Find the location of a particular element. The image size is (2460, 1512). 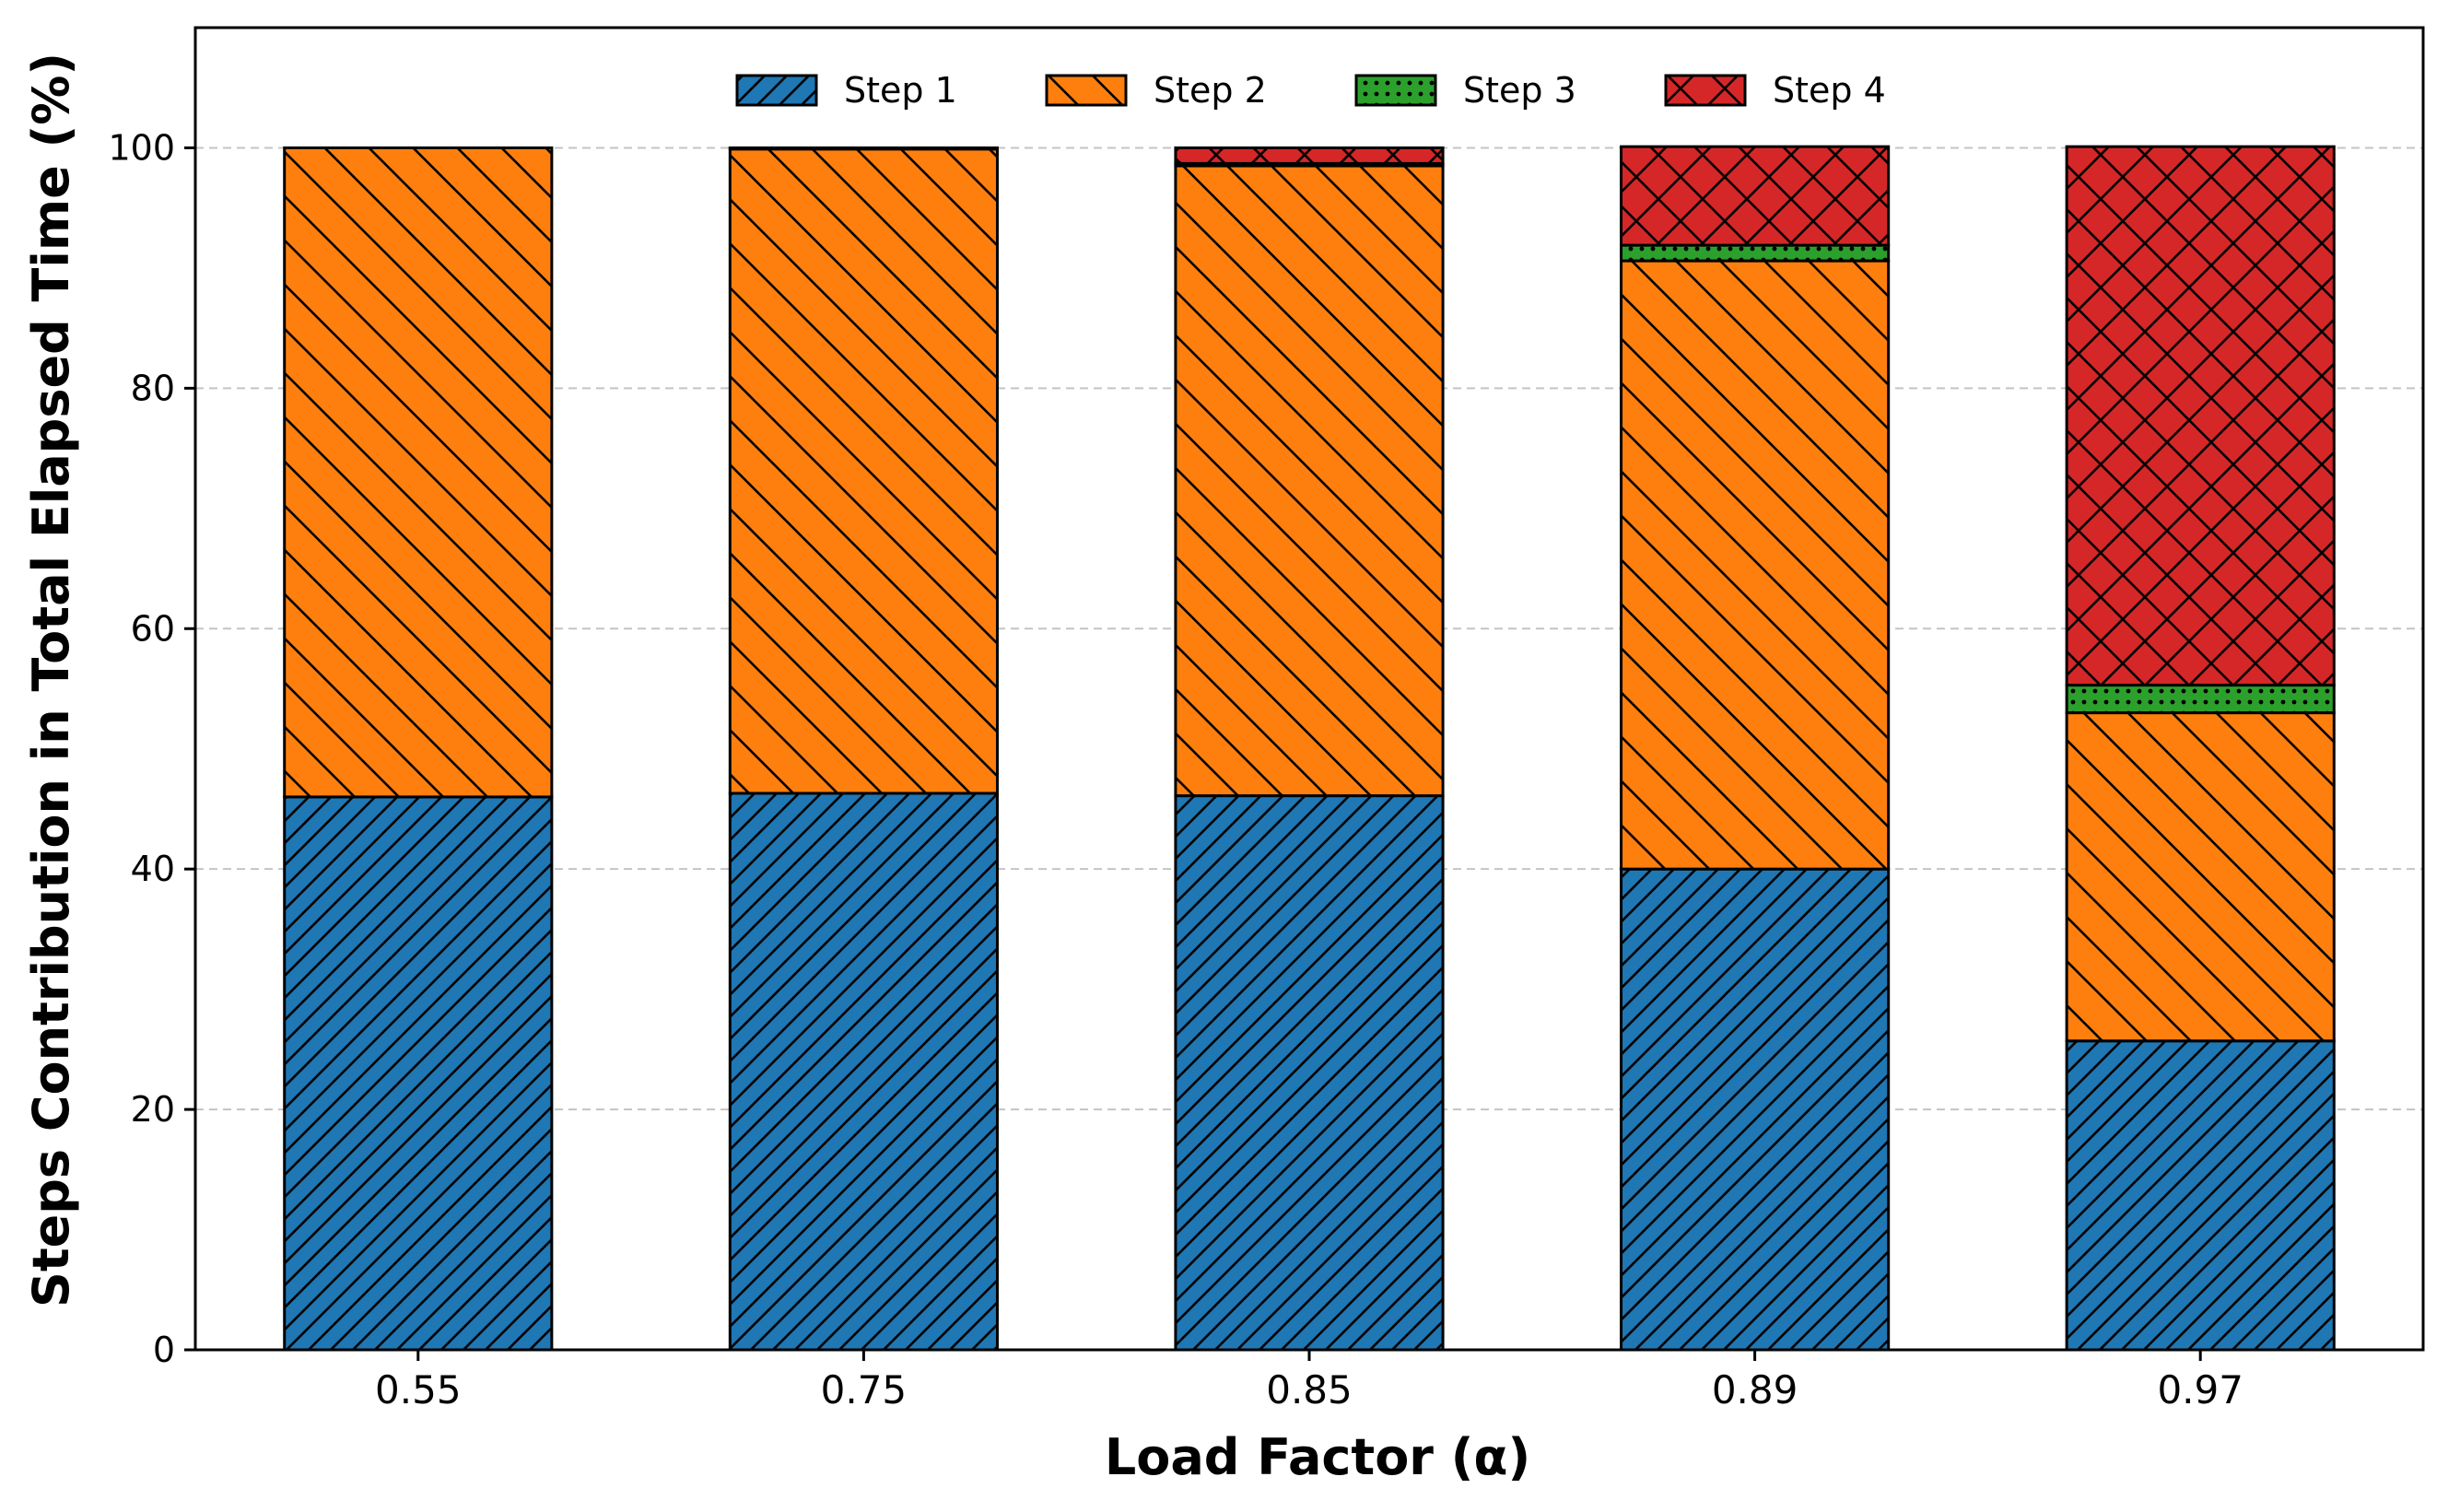

bar-0.97-step-2-hatch is located at coordinates (2201, 877).